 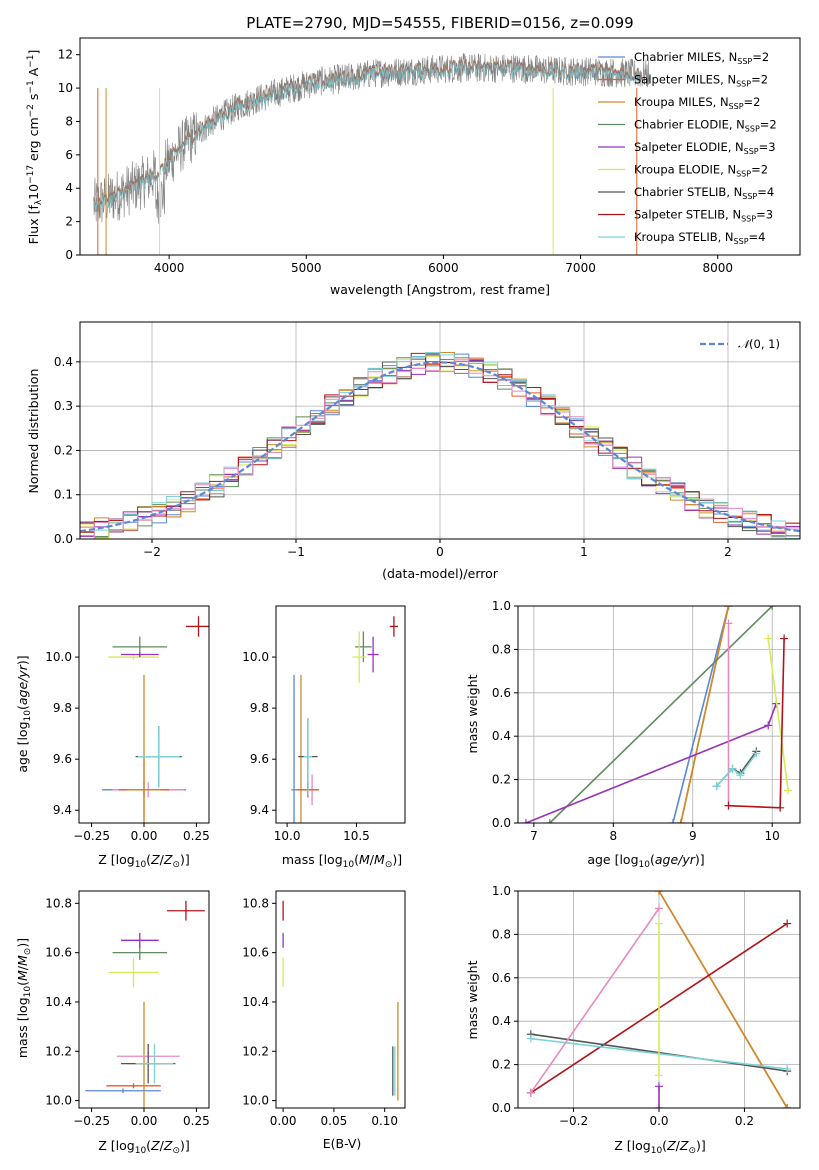 What do you see at coordinates (705, 148) in the screenshot?
I see `legend-label: Salpeter ELODIE, NSSP=3` at bounding box center [705, 148].